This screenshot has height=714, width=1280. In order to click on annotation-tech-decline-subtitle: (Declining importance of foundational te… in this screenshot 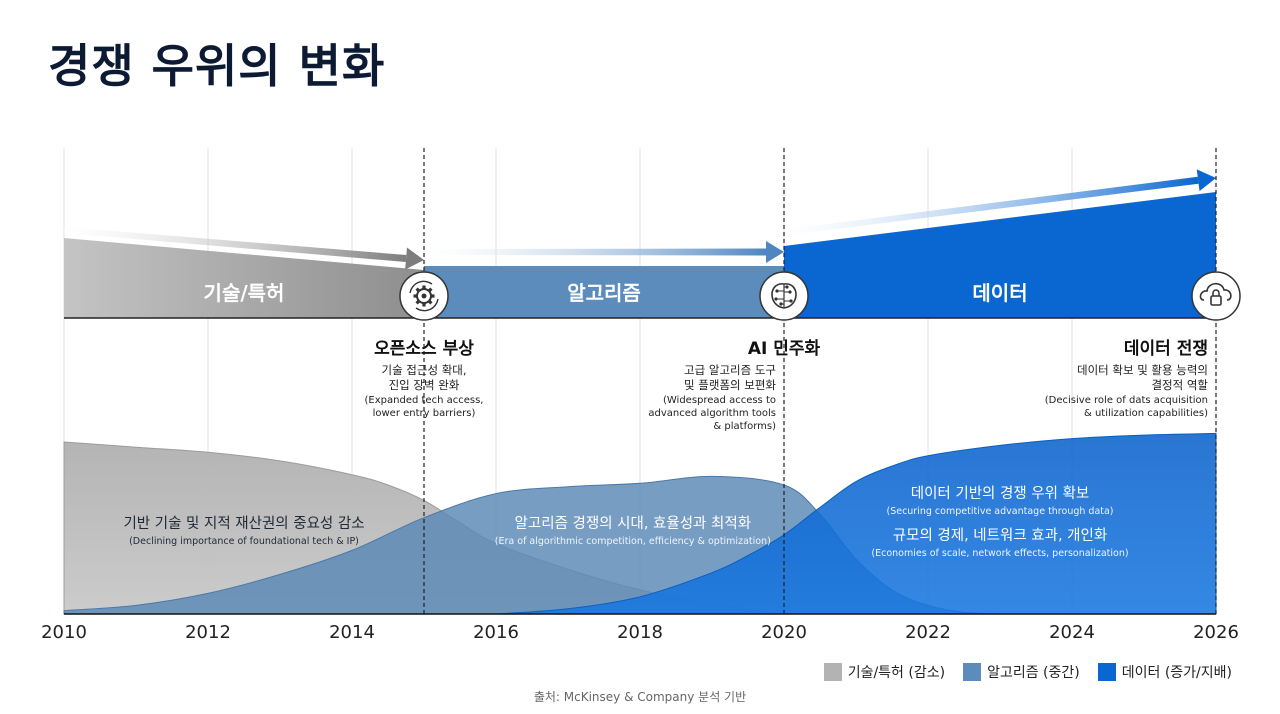, I will do `click(244, 541)`.